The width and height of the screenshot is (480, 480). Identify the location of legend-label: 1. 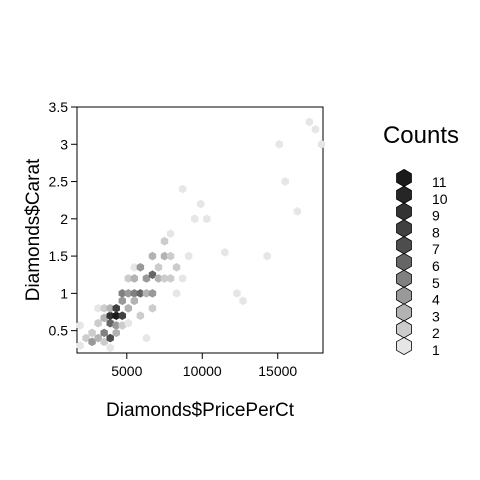
(436, 350).